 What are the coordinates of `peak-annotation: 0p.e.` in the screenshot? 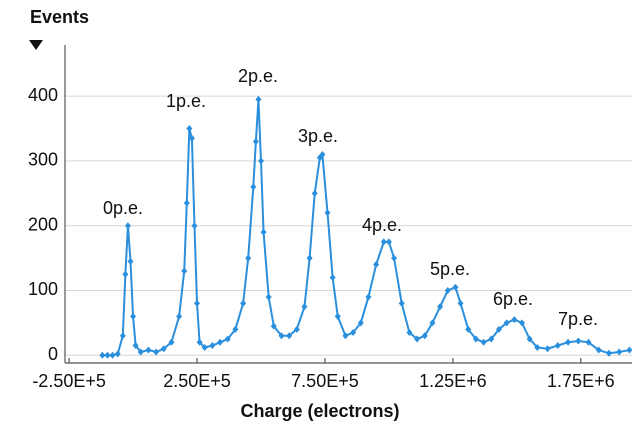 It's located at (123, 208).